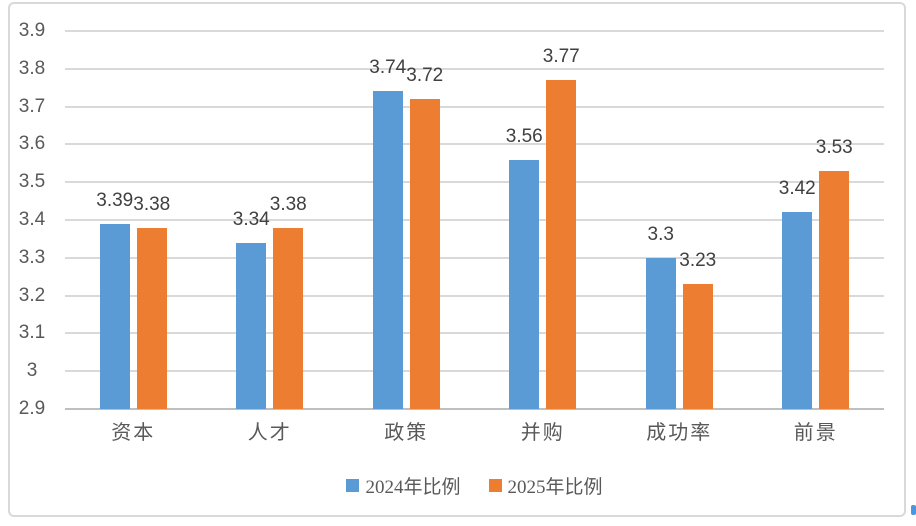 The width and height of the screenshot is (916, 526). What do you see at coordinates (406, 433) in the screenshot?
I see `x-category-label: 政策` at bounding box center [406, 433].